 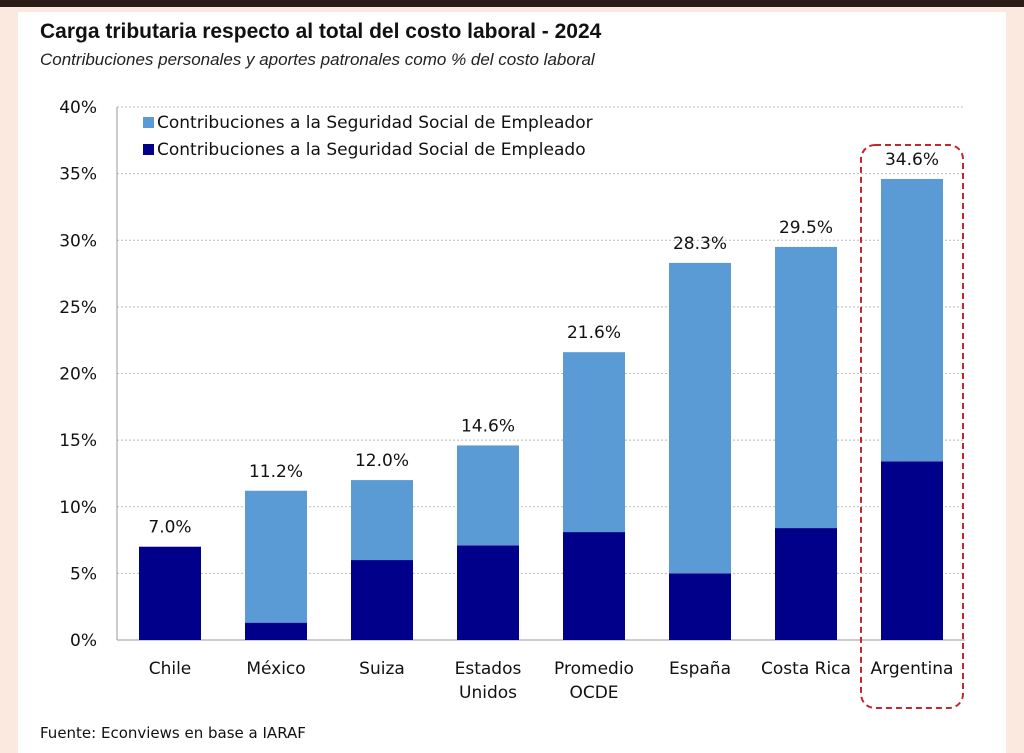 What do you see at coordinates (806, 669) in the screenshot?
I see `x-tick-label: Costa Rica` at bounding box center [806, 669].